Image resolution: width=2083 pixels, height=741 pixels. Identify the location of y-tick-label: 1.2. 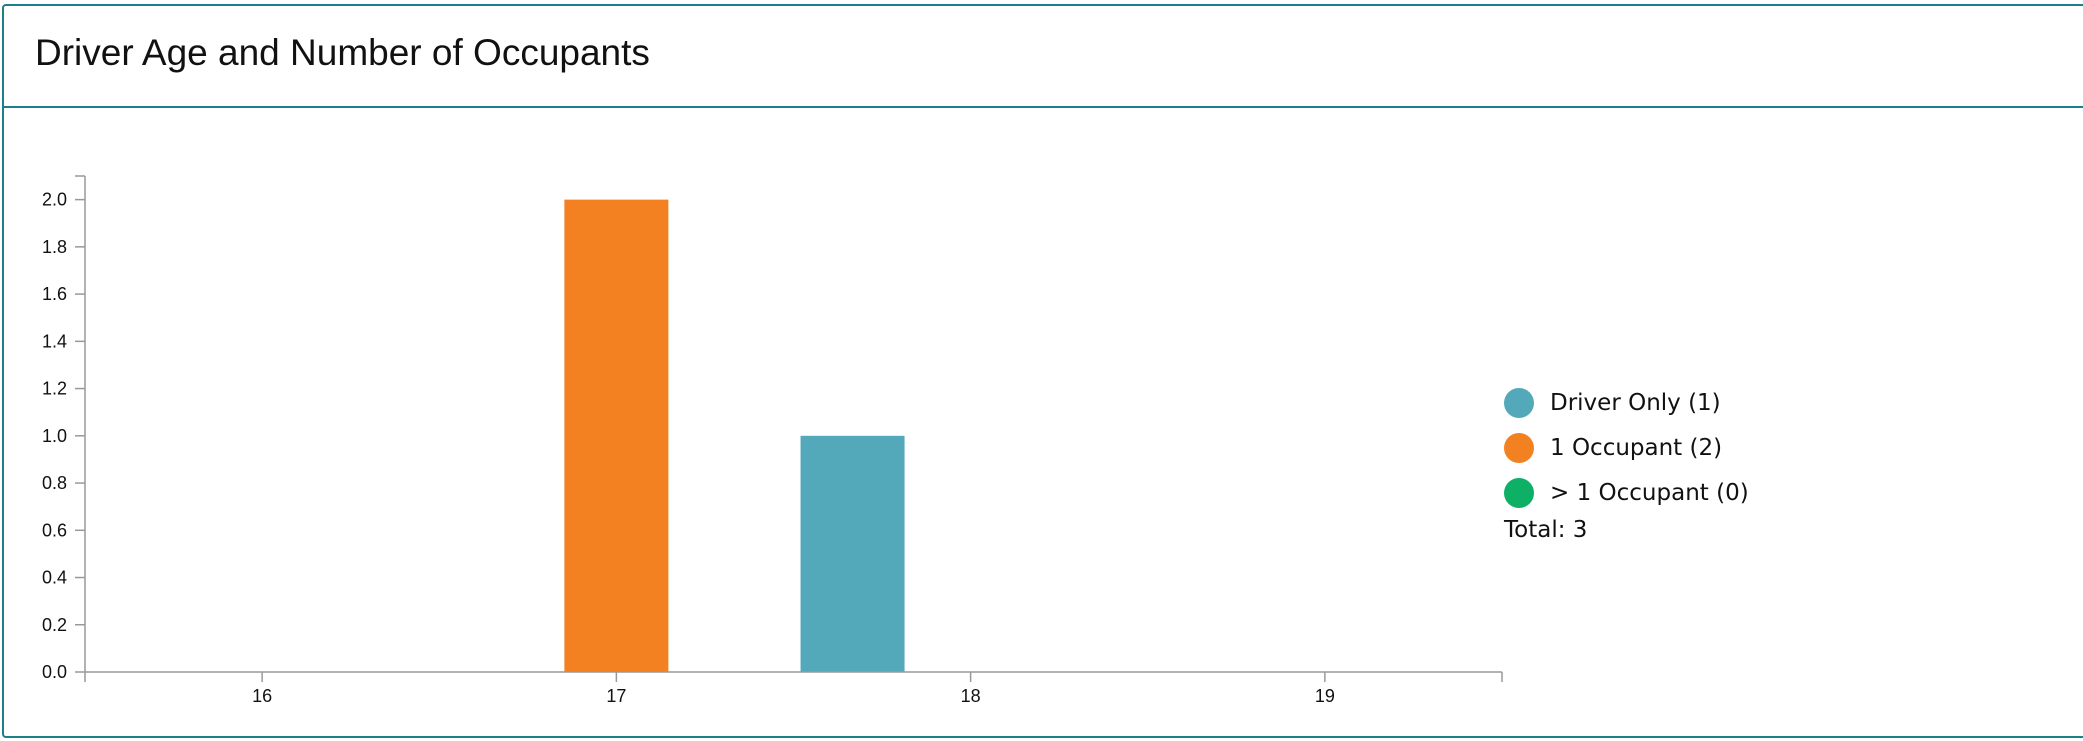
(54, 389).